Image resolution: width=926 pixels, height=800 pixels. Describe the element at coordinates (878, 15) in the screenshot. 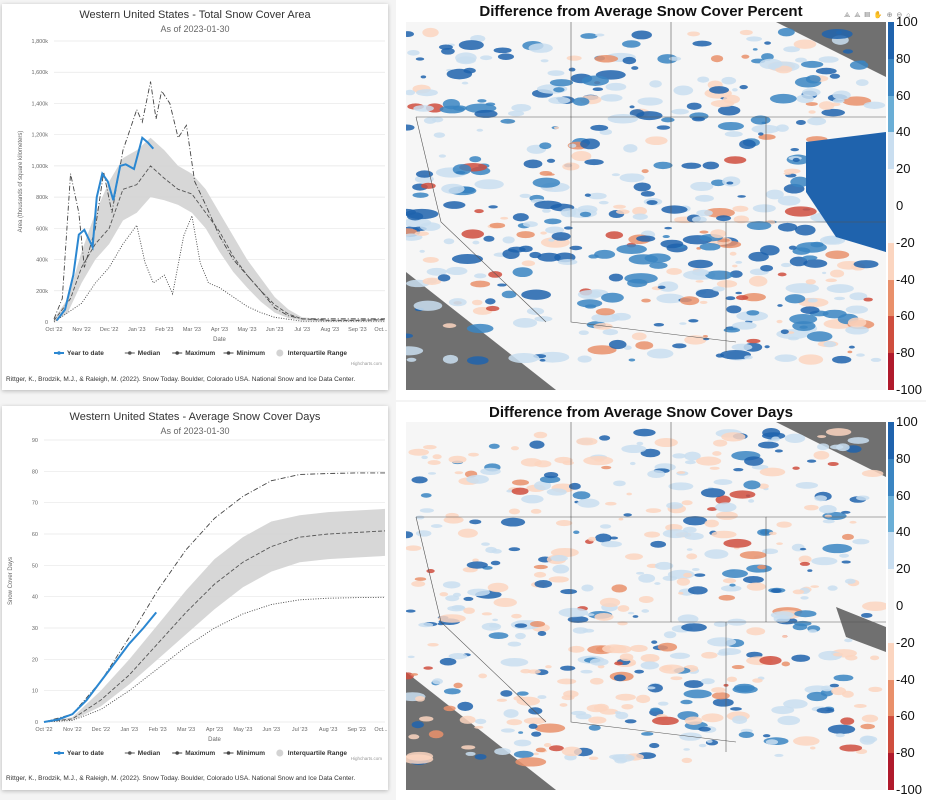

I see `map-toolbar: ⟁ ⟁ ▤ ✋ ⊕ ⊖ ⌂` at that location.